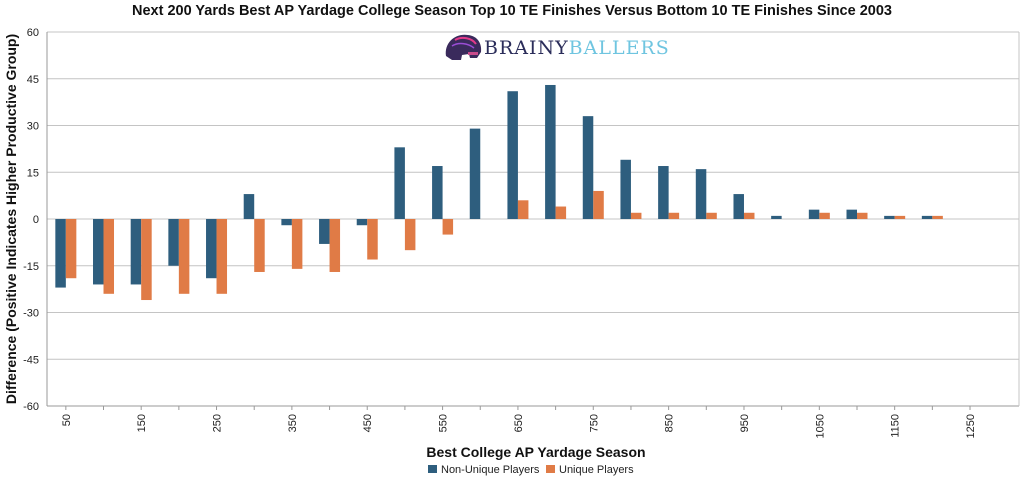  What do you see at coordinates (31, 267) in the screenshot?
I see `y-tick-label: -15` at bounding box center [31, 267].